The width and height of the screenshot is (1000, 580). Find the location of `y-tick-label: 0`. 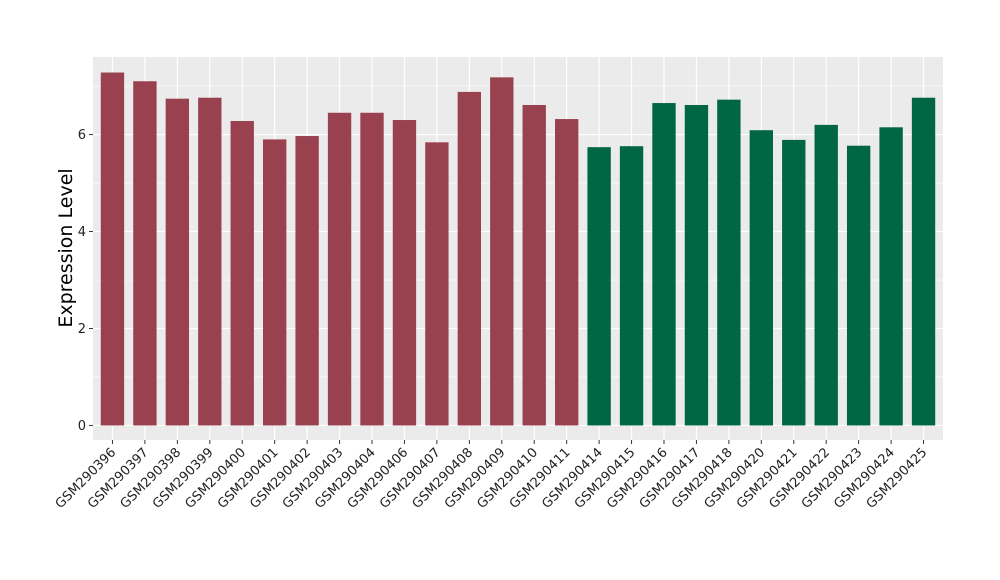

y-tick-label: 0 is located at coordinates (82, 426).